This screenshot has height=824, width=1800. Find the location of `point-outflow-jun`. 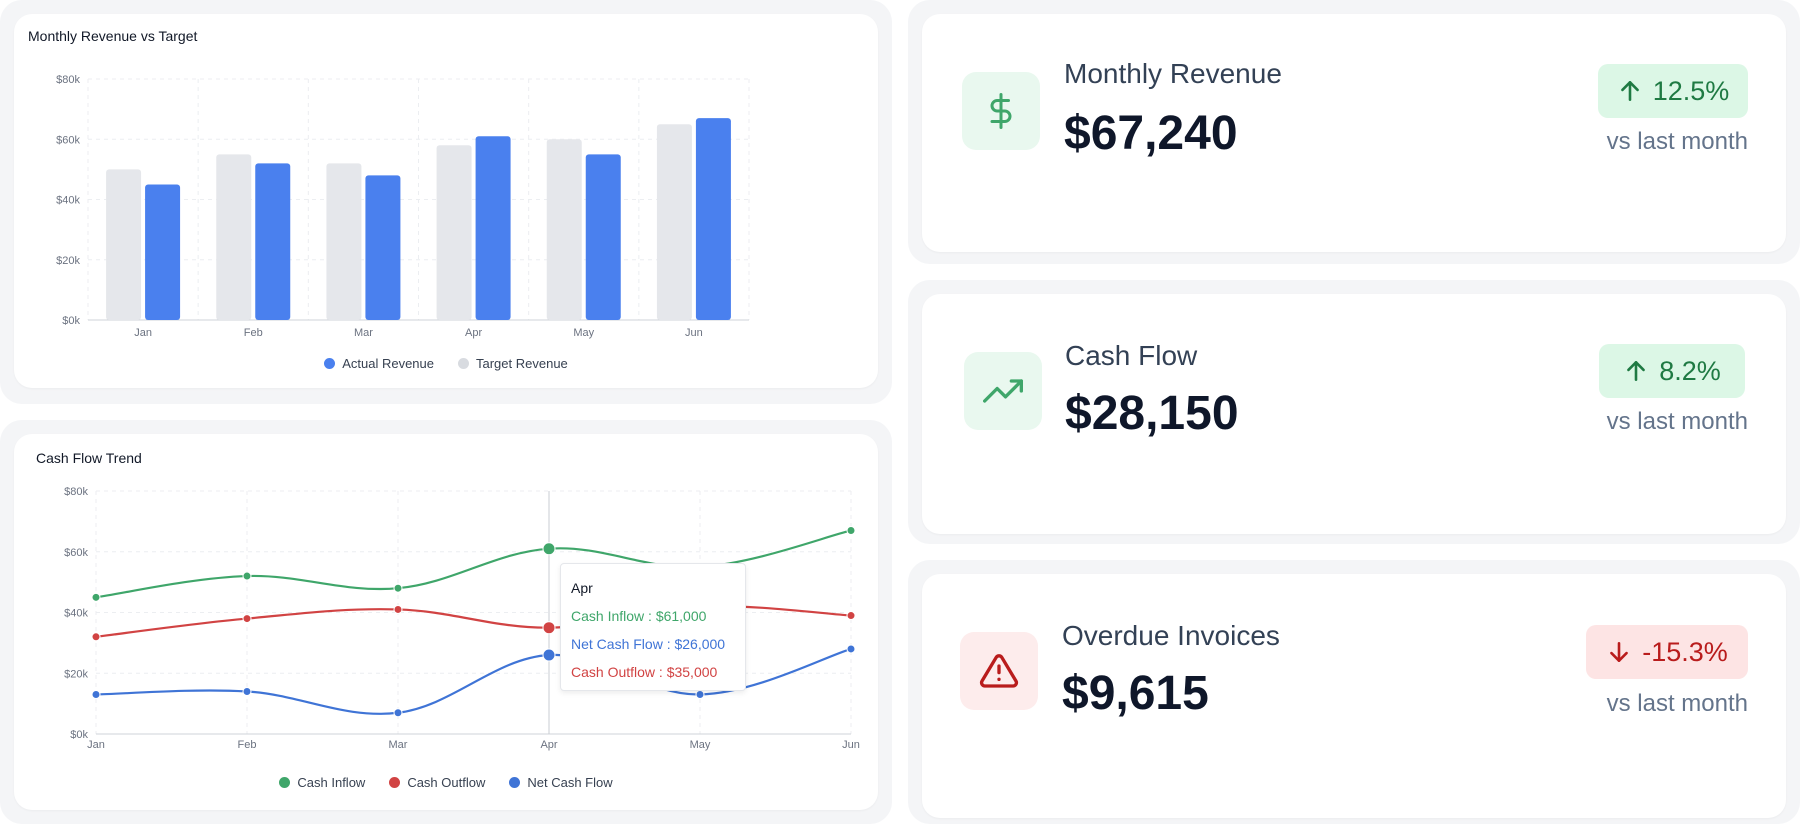

point-outflow-jun is located at coordinates (851, 616).